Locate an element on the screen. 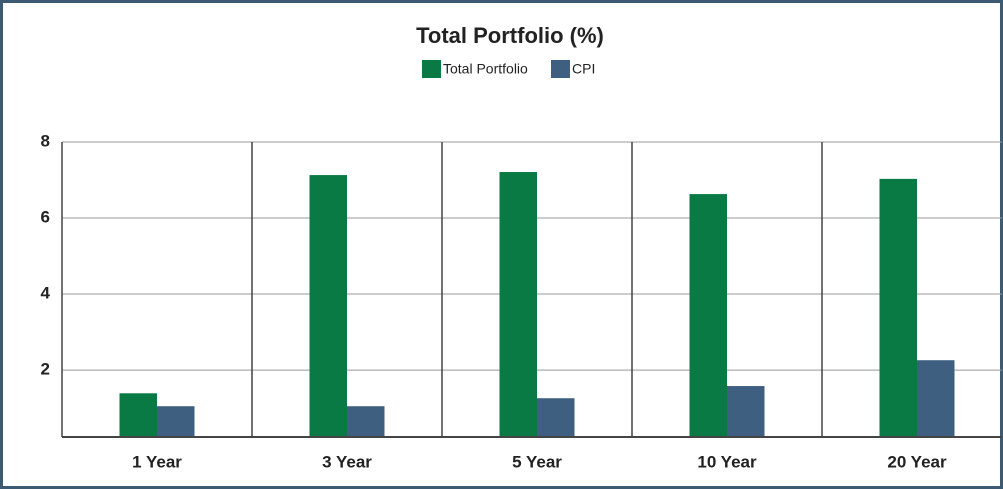 The image size is (1003, 489). x-tick-label: 10 Year is located at coordinates (727, 461).